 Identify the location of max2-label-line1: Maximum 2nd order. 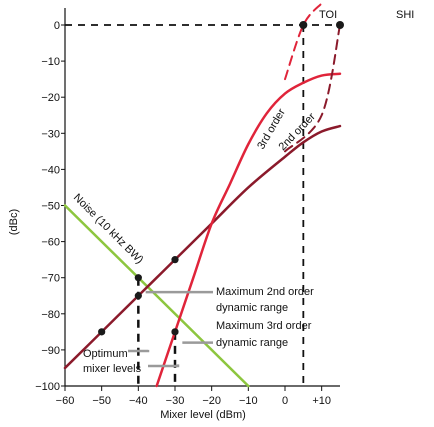
(265, 292).